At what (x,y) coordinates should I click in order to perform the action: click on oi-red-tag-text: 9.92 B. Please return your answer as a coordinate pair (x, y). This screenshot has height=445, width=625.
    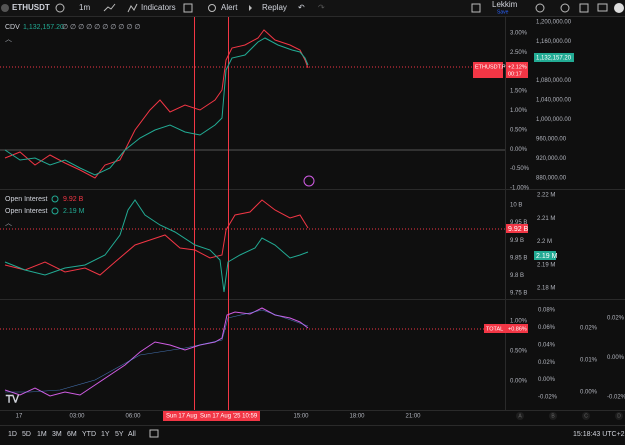
    Looking at the image, I should click on (518, 229).